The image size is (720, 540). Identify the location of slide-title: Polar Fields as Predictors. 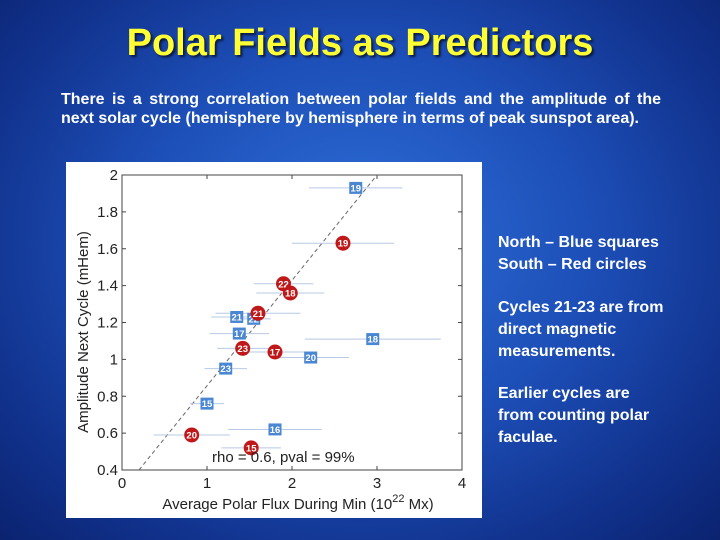
(360, 43).